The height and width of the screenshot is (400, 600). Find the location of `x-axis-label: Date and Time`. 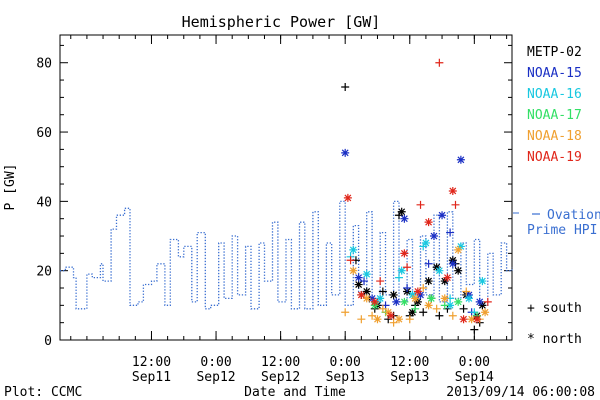

x-axis-label: Date and Time is located at coordinates (295, 392).